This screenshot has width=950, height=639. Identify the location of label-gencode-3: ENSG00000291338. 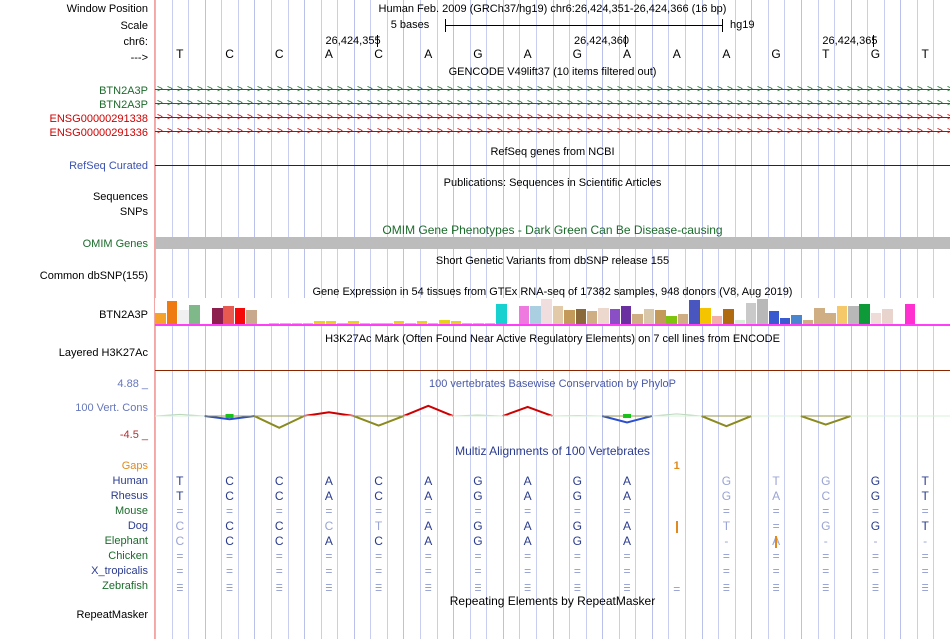
(98, 119).